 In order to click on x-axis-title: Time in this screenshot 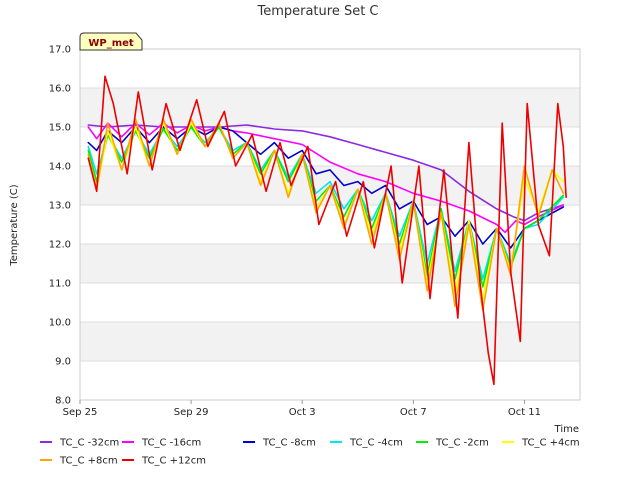, I will do `click(566, 429)`.